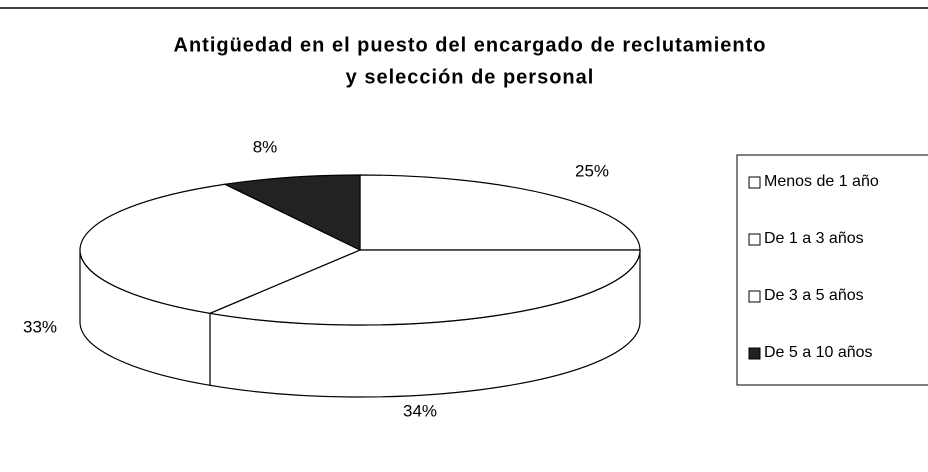 Image resolution: width=928 pixels, height=472 pixels. I want to click on chart-title: y selección de personal, so click(470, 77).